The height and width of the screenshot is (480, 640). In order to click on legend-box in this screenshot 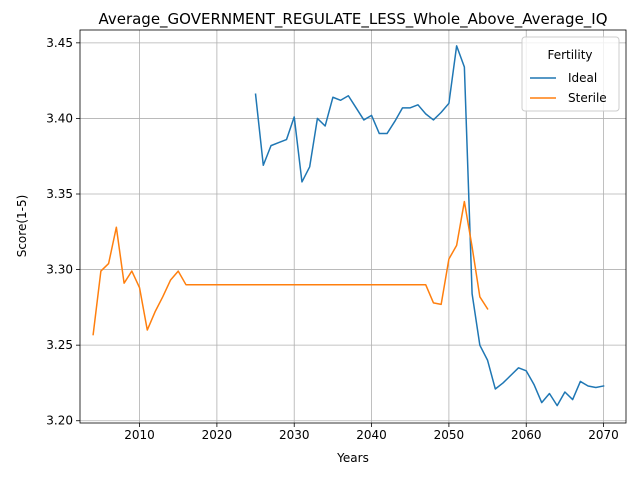, I will do `click(570, 74)`.